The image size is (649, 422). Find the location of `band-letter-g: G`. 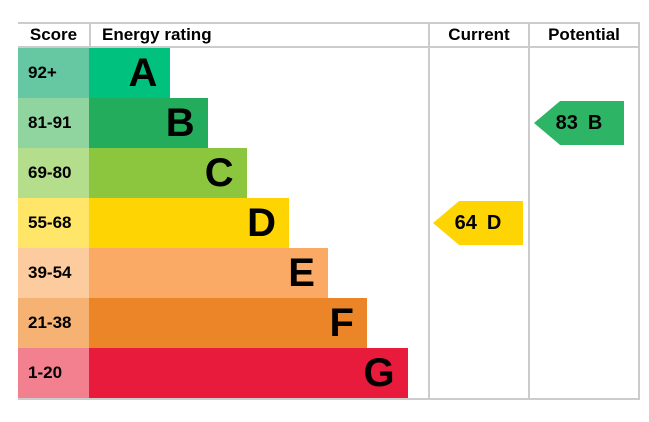

band-letter-g: G is located at coordinates (379, 373).